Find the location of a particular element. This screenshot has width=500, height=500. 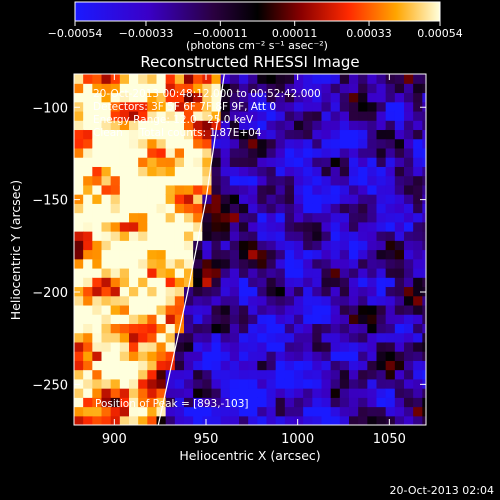

x-tick-label: 950 is located at coordinates (206, 439).